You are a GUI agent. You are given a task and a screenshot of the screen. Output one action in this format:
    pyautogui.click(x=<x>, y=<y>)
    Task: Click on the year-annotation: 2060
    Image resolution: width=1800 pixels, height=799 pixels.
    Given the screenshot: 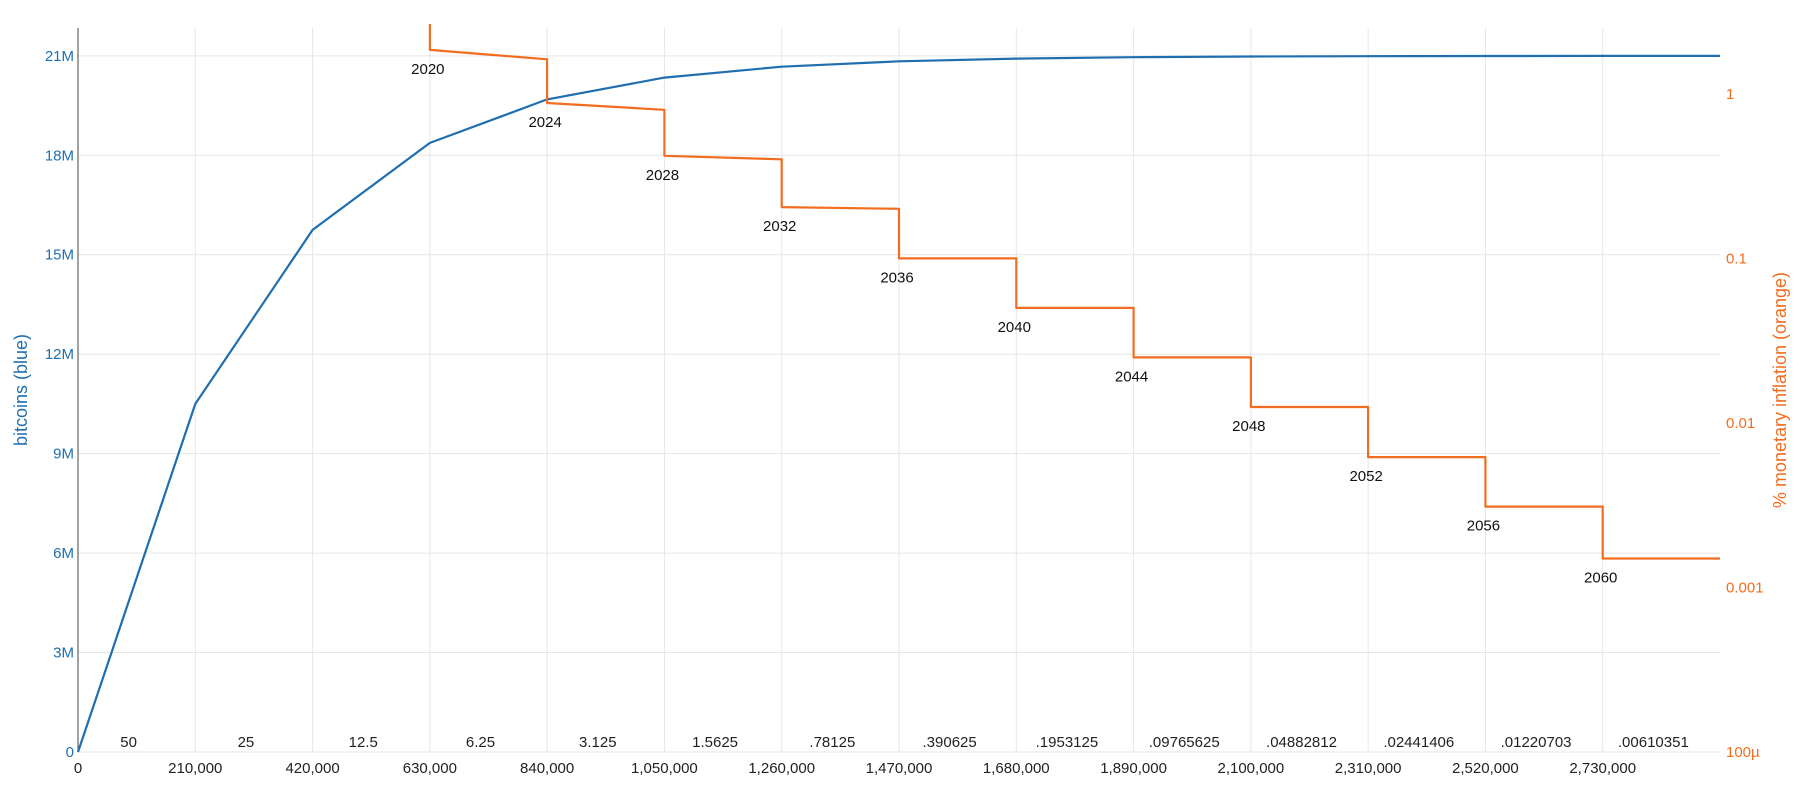 What is the action you would take?
    pyautogui.click(x=1600, y=577)
    